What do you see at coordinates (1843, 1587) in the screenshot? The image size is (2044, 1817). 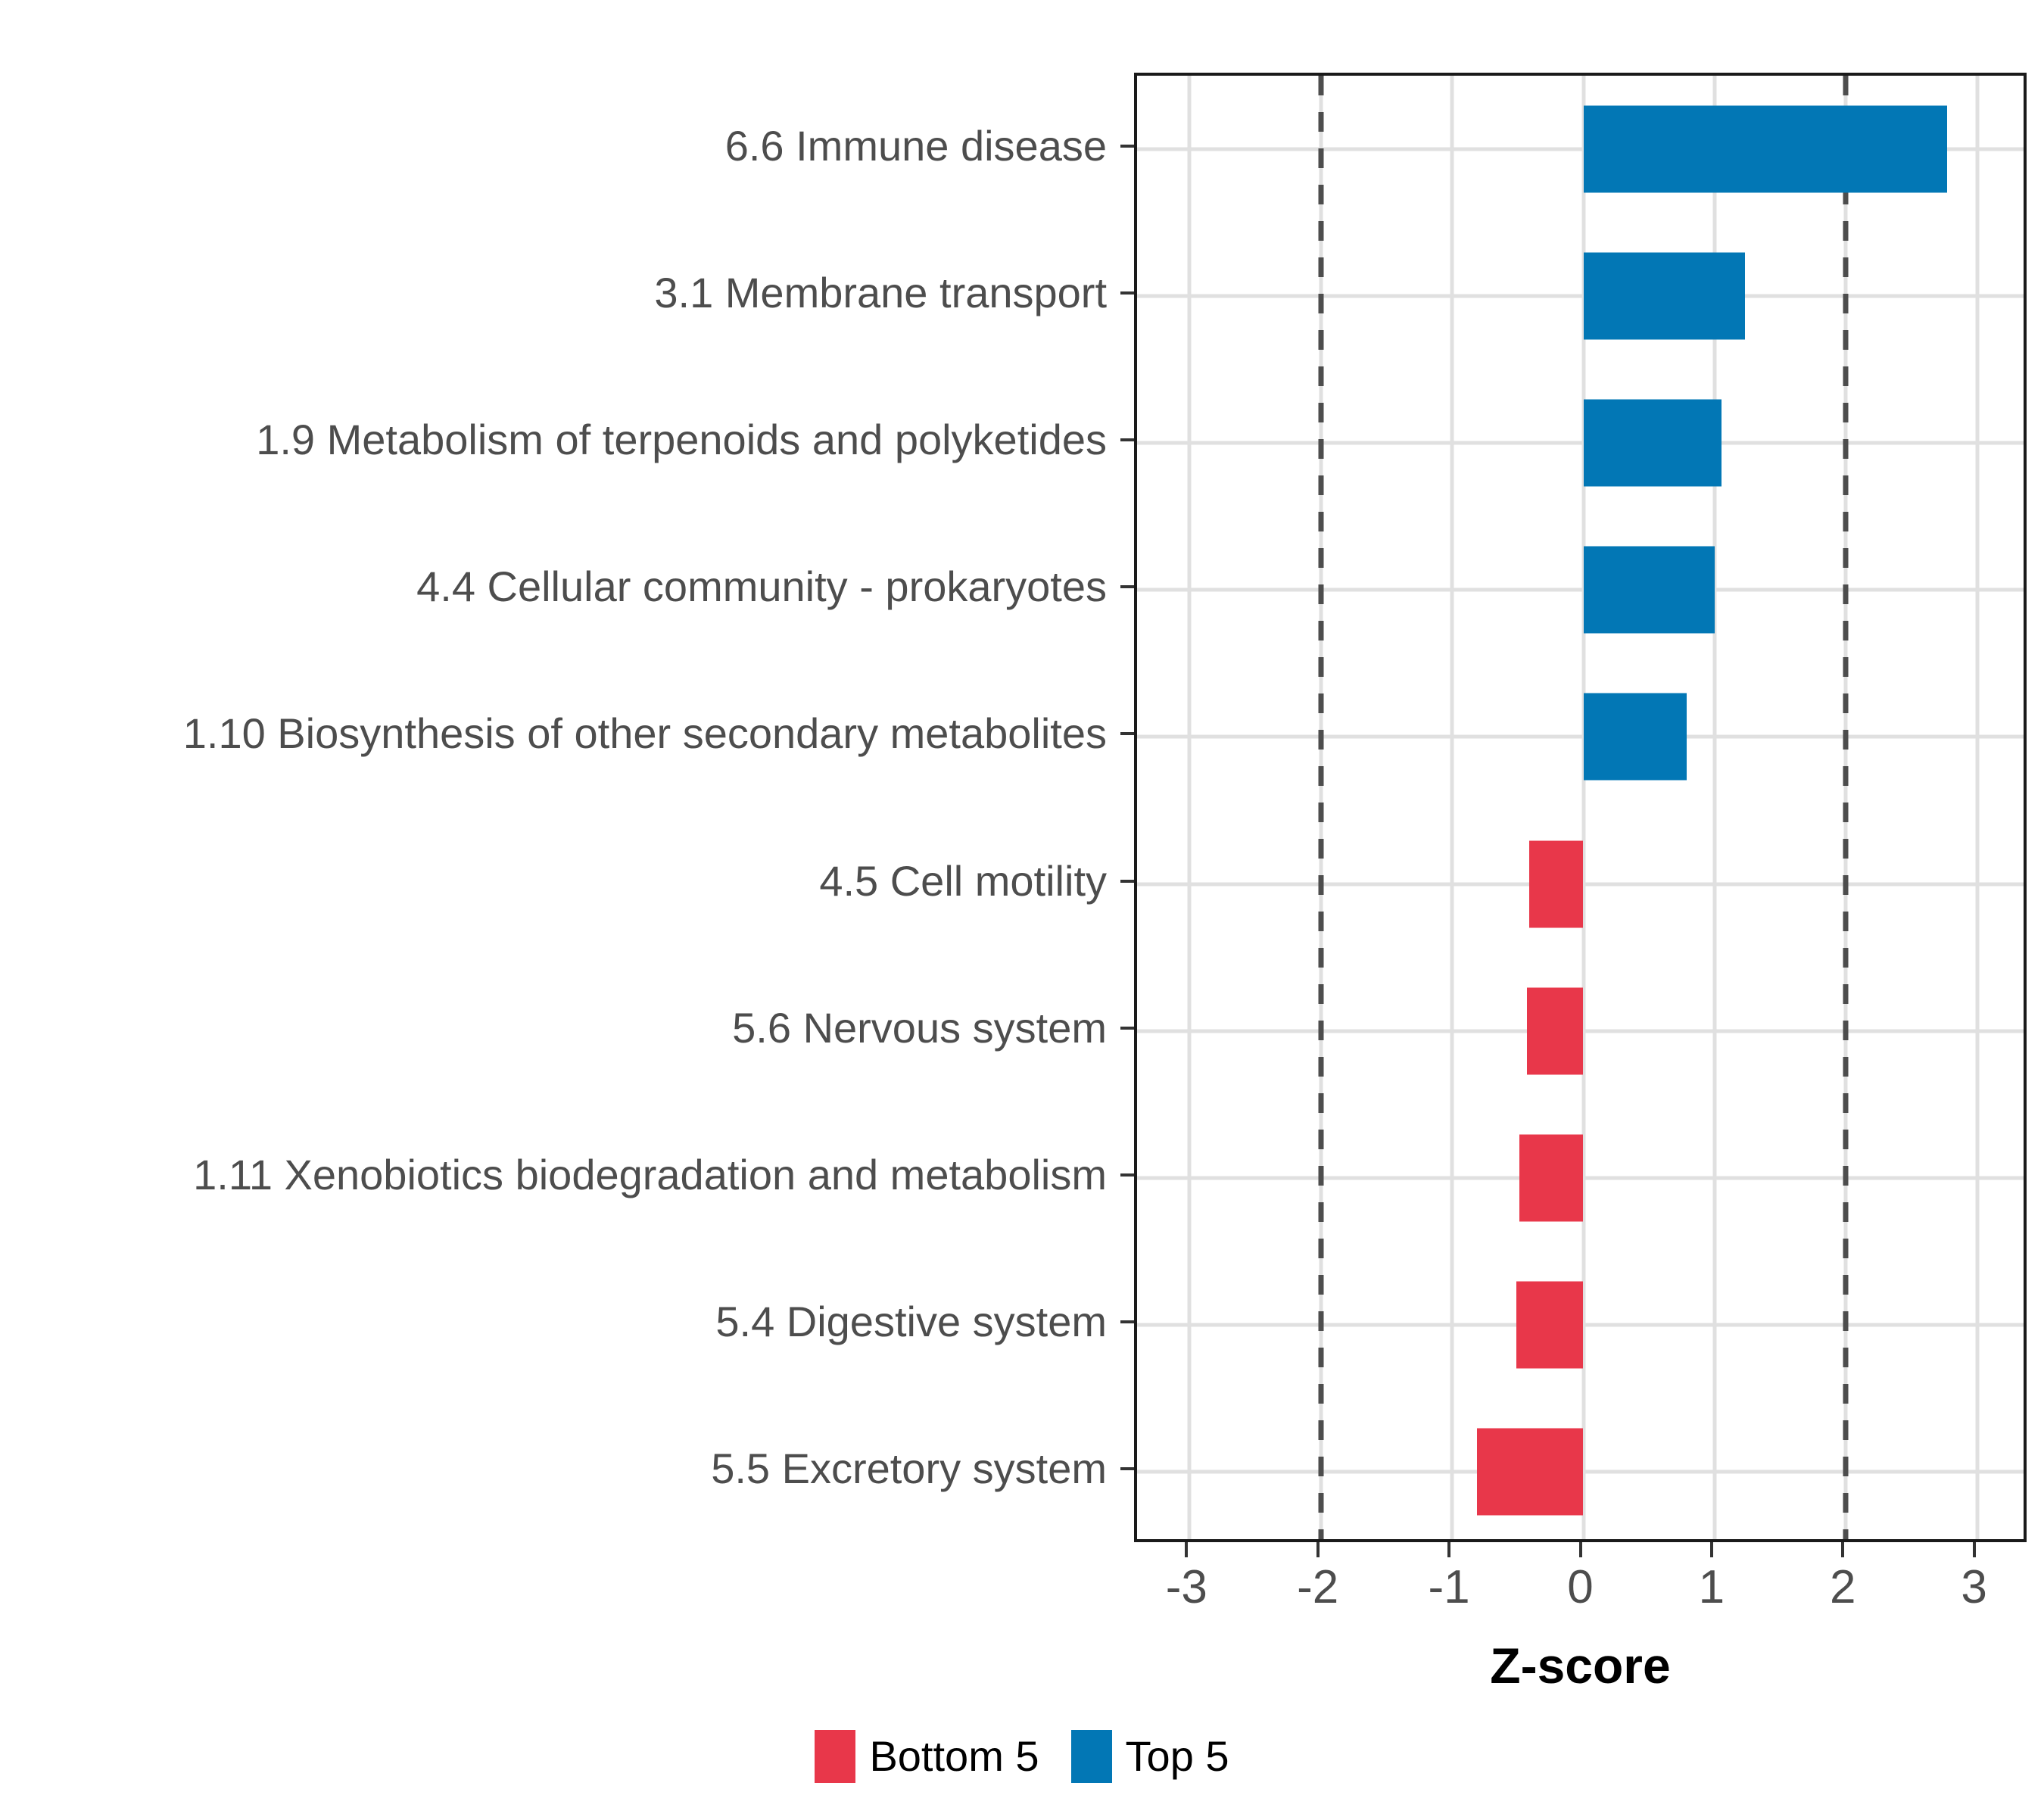 I see `x-axis-tick-label: 2` at bounding box center [1843, 1587].